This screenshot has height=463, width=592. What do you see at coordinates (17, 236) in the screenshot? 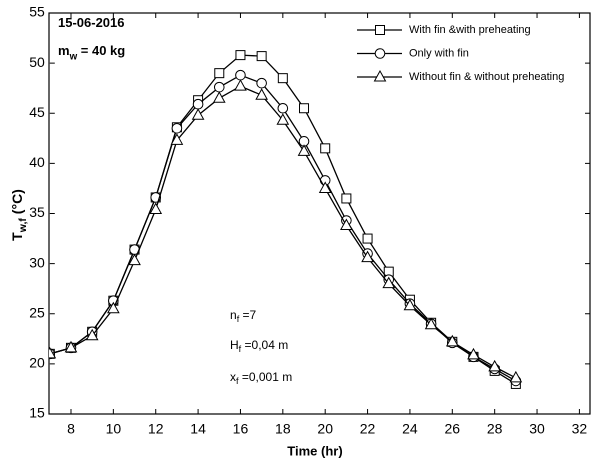
I see `y-axis-label-main: T` at bounding box center [17, 236].